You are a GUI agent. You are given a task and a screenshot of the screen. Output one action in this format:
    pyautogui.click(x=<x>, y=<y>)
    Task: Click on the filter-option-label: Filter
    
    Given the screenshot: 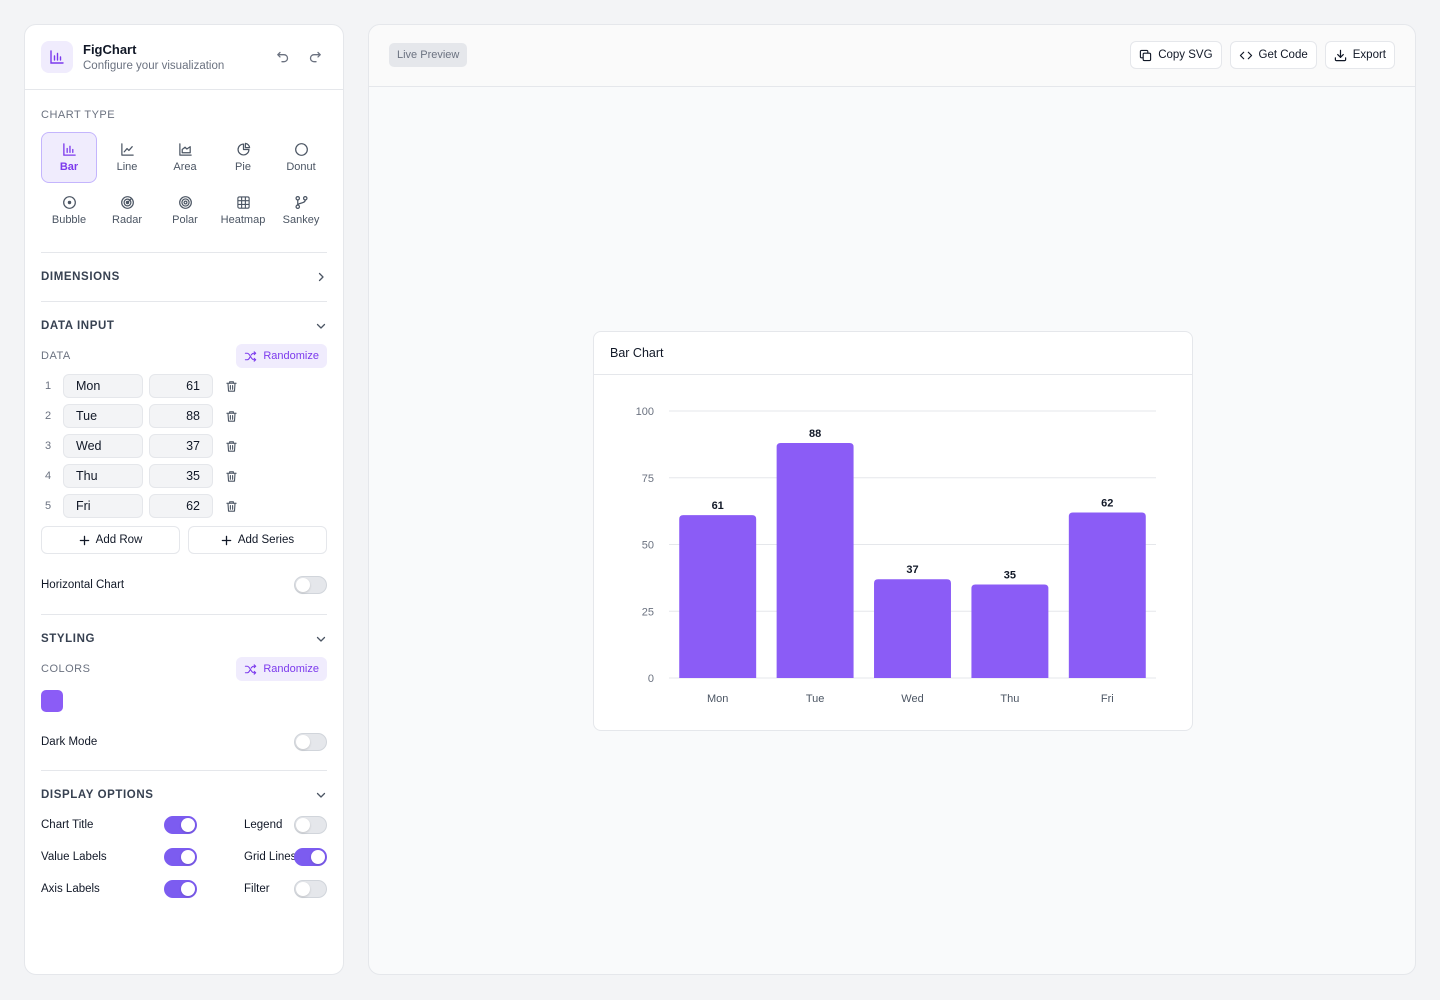 What is the action you would take?
    pyautogui.click(x=257, y=889)
    